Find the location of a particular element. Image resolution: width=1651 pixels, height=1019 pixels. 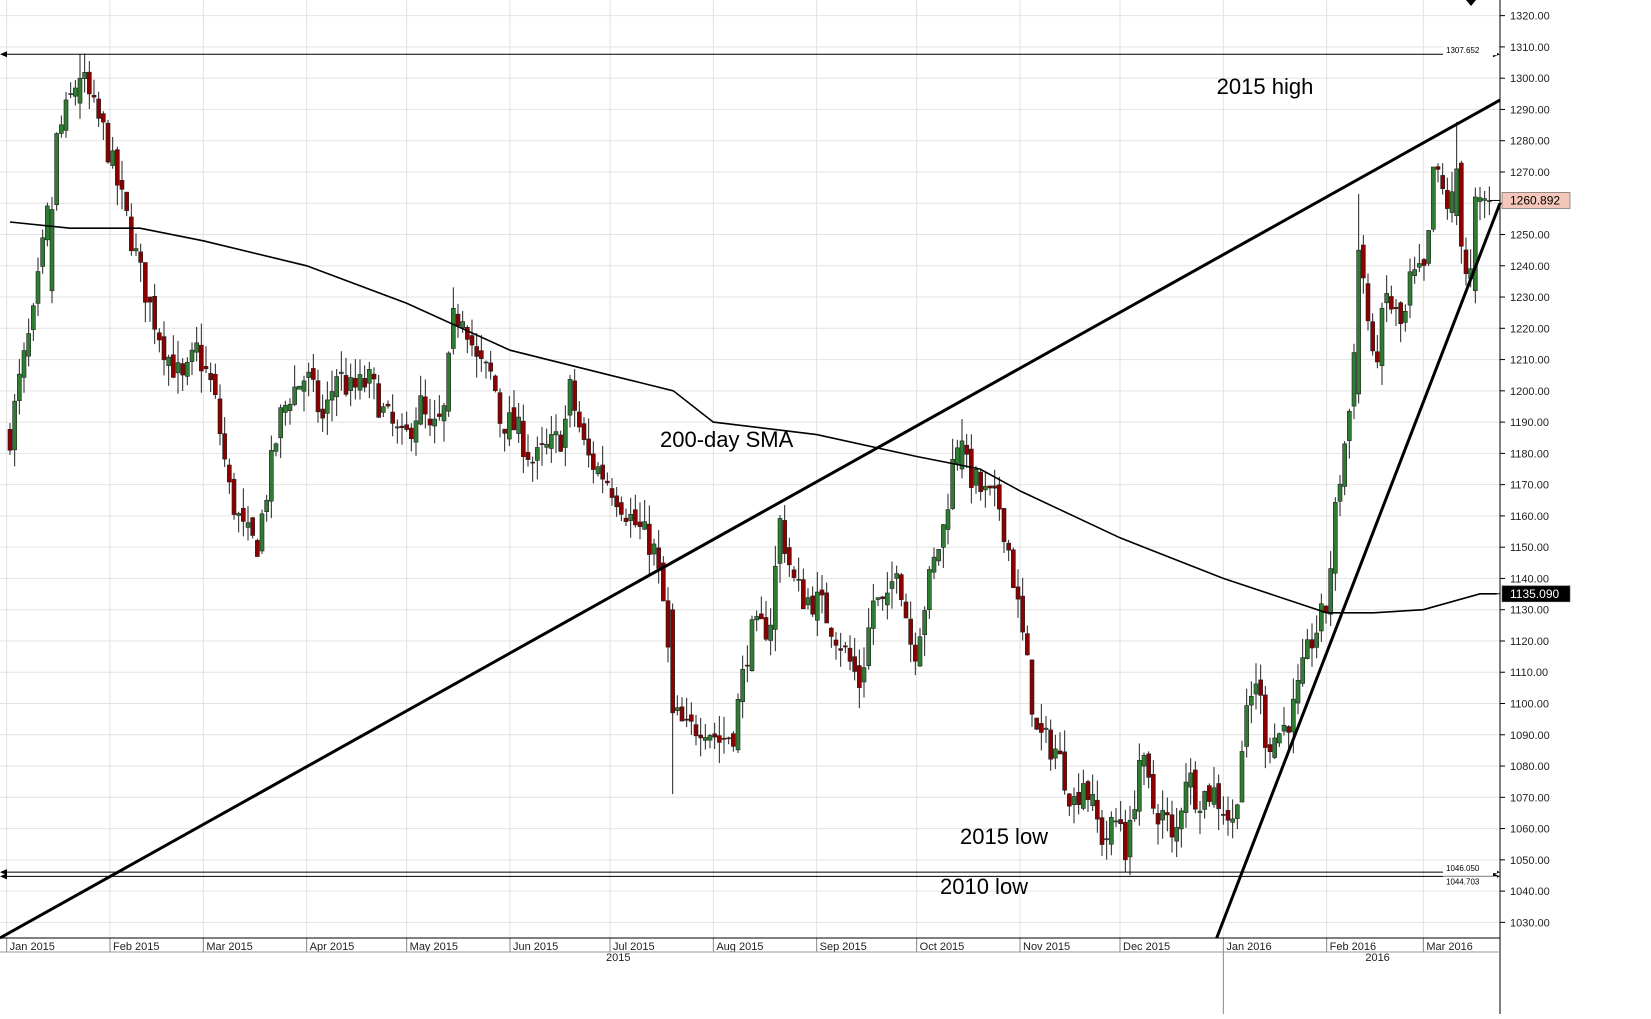

y-tick-label: 1150.00 is located at coordinates (1529, 548).